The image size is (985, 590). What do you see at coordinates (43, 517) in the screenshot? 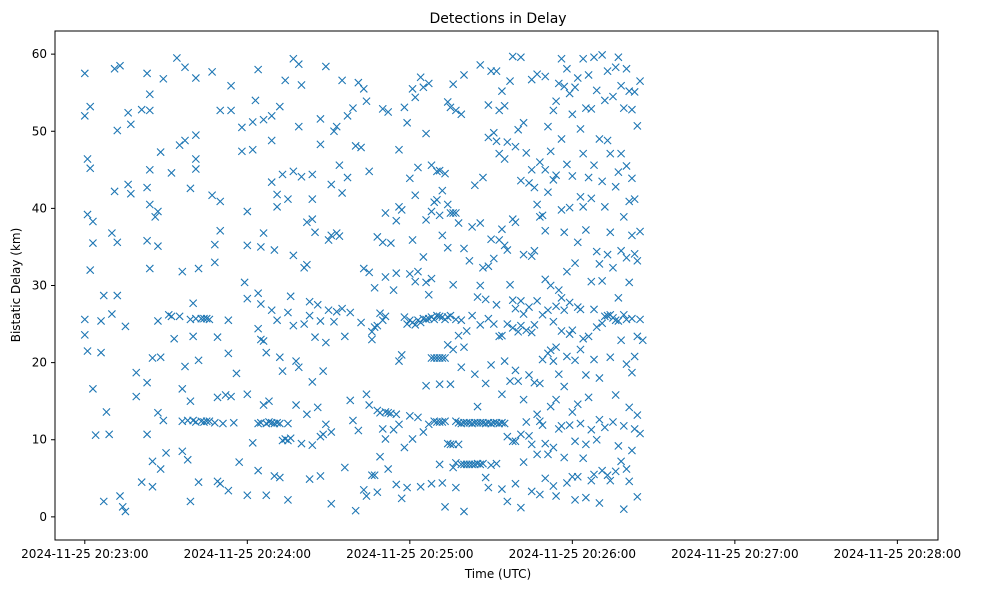
I see `y-tick-label: 0` at bounding box center [43, 517].